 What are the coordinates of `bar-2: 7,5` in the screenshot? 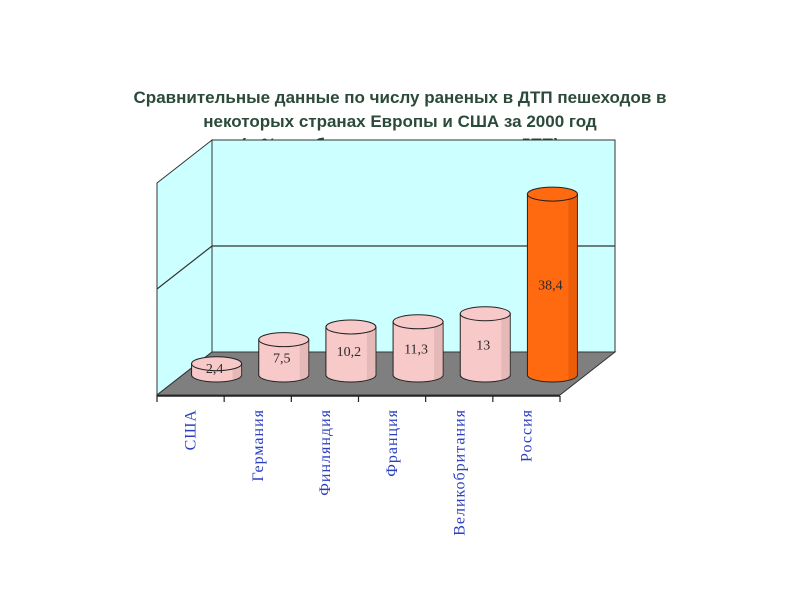 It's located at (284, 357).